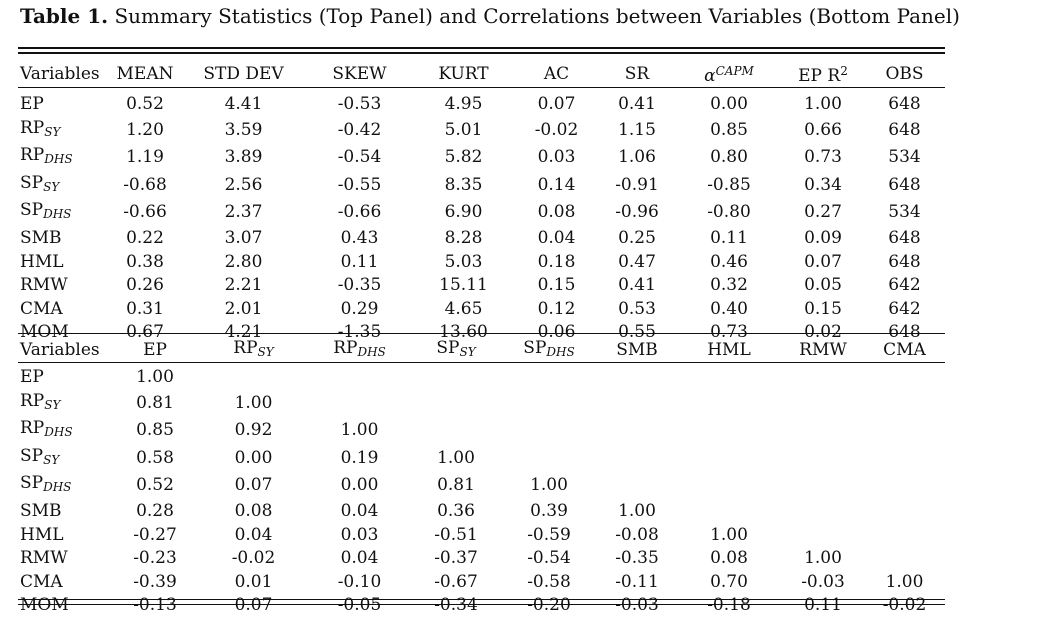 This screenshot has height=619, width=1037. I want to click on column-header-label: SMB, so click(637, 350).